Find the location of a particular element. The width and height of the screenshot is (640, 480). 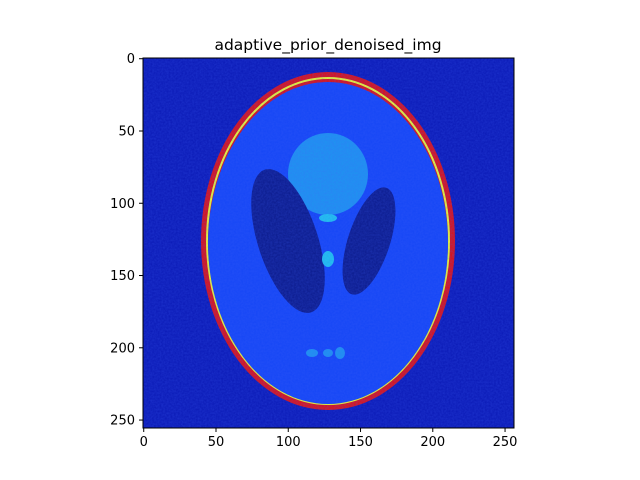

x-tick-label: 150 is located at coordinates (360, 442).